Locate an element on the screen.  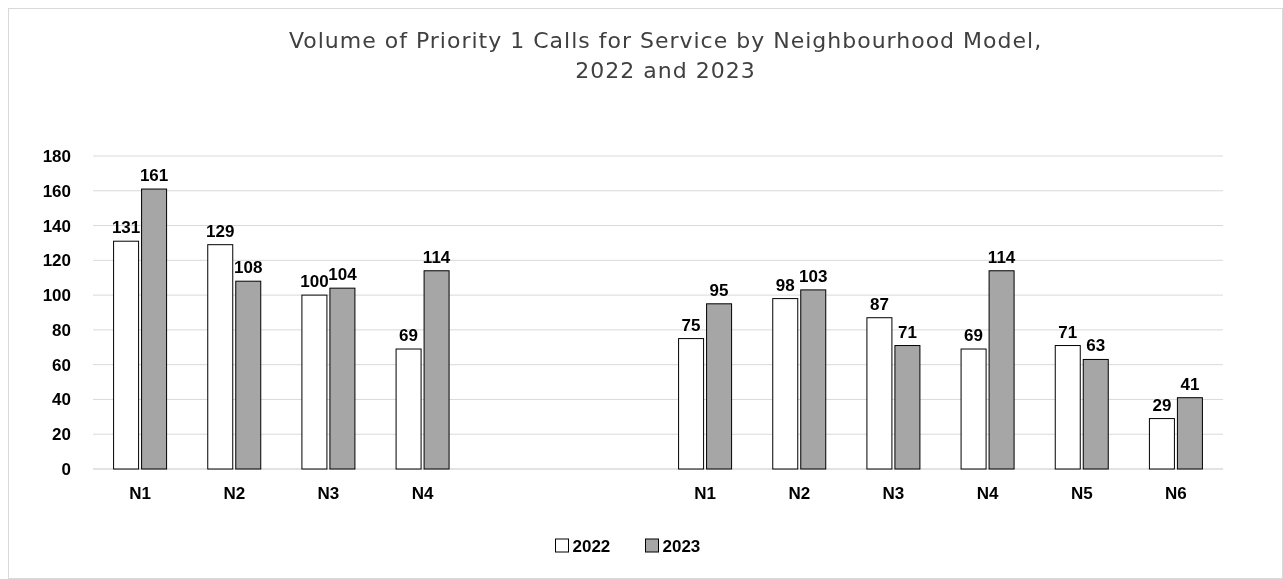
y-tick-label: 20 is located at coordinates (61, 435).